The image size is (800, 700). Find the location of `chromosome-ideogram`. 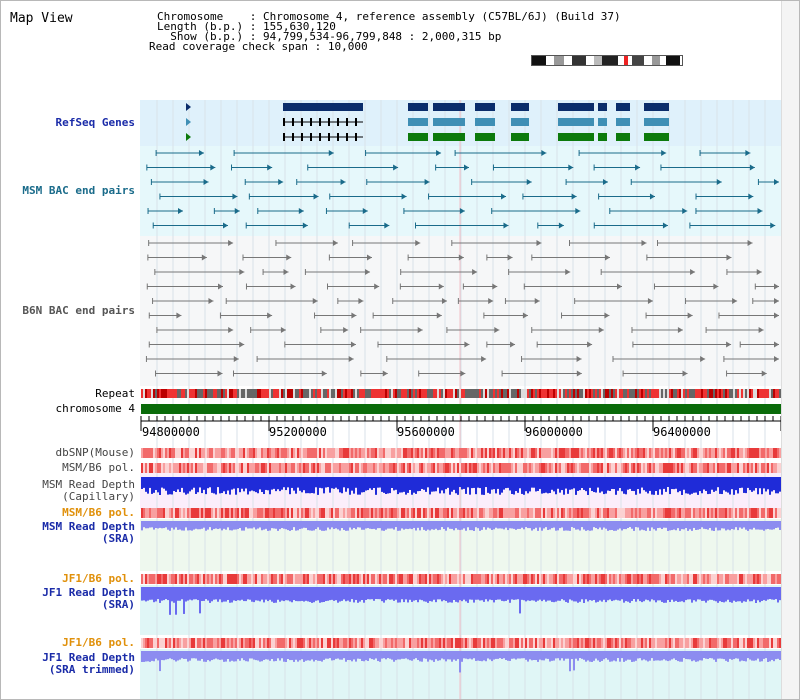

chromosome-ideogram is located at coordinates (607, 60).